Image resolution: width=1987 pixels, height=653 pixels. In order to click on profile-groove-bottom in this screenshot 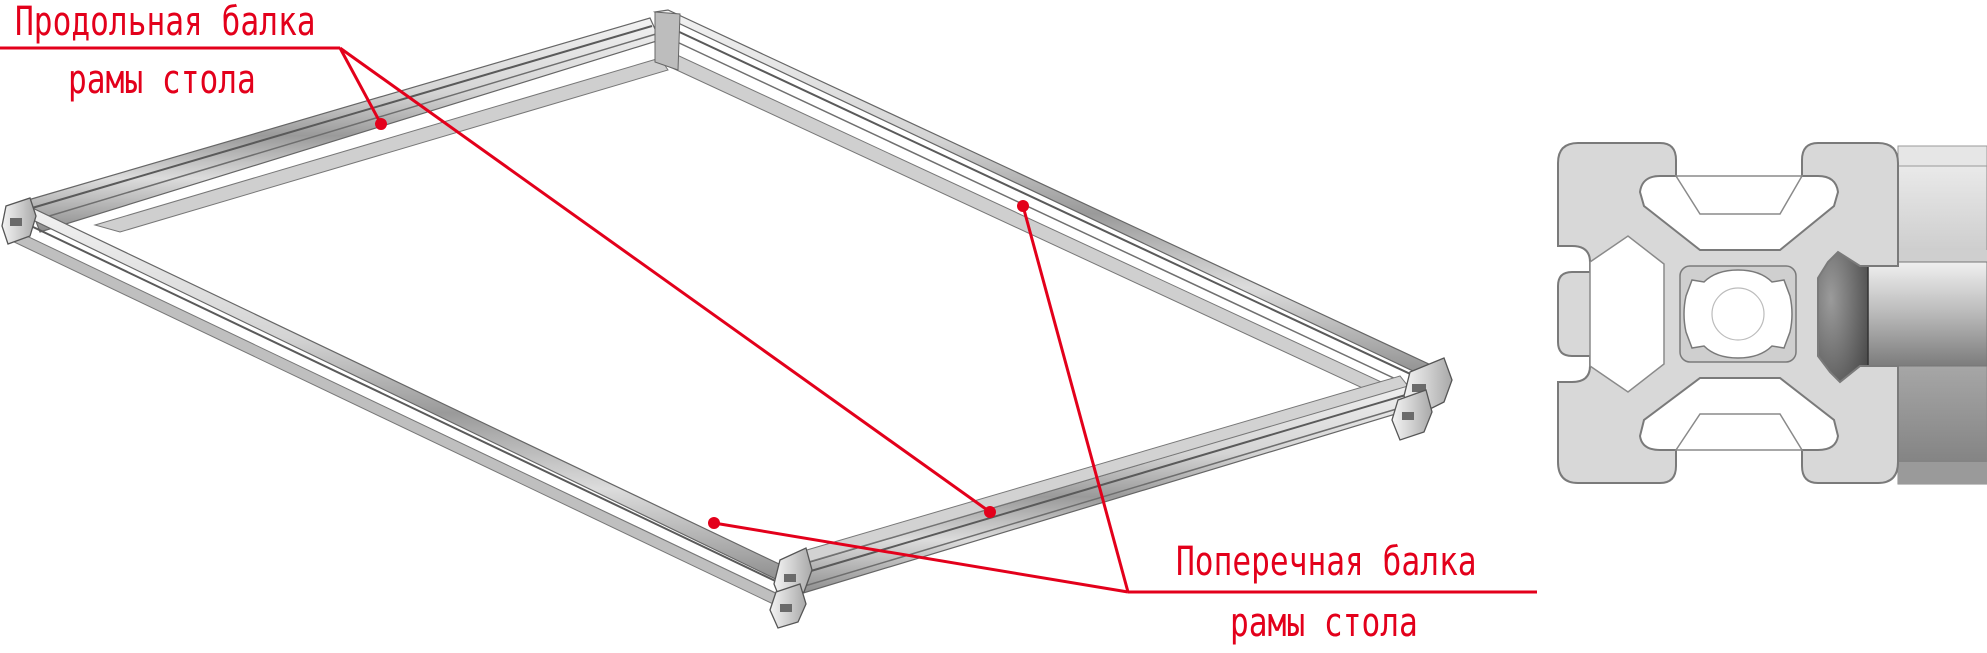, I will do `click(1739, 432)`.